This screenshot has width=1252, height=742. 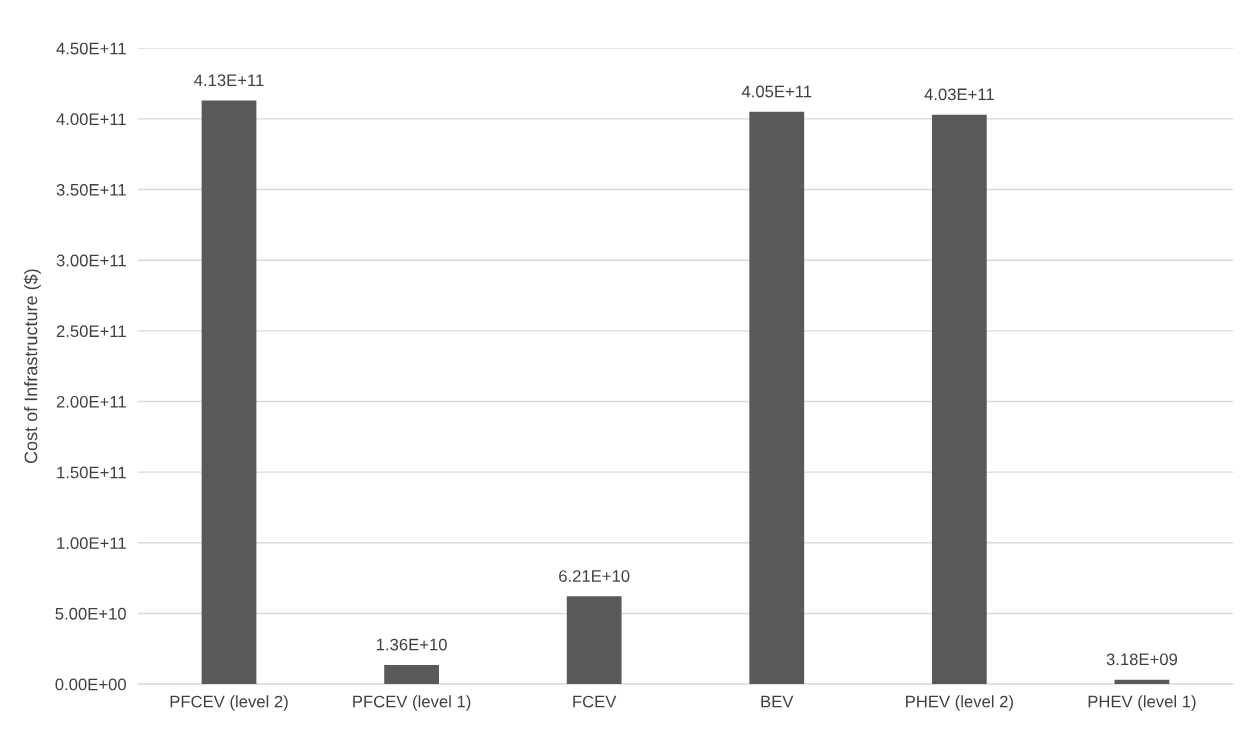 I want to click on x-tick-label: PHEV (level 1), so click(x=1142, y=703).